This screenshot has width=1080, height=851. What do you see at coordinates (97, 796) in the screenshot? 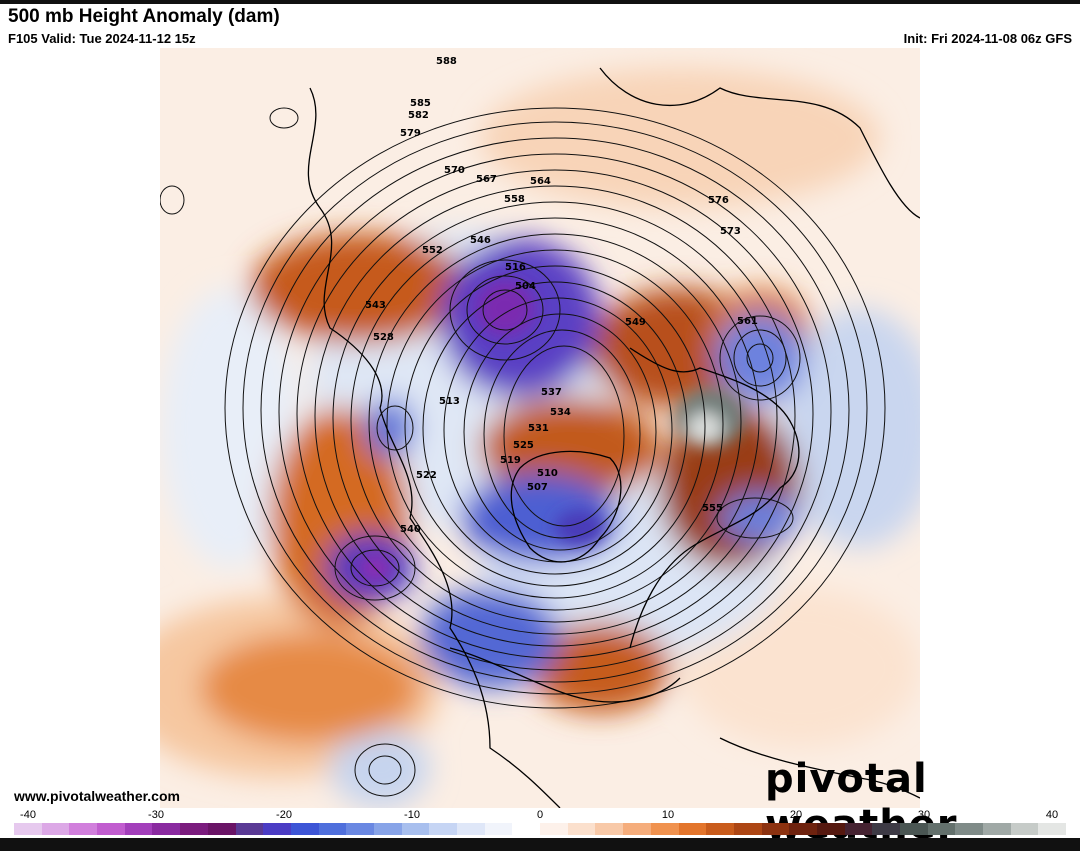
I see `website-link: www.pivotalweather.com` at bounding box center [97, 796].